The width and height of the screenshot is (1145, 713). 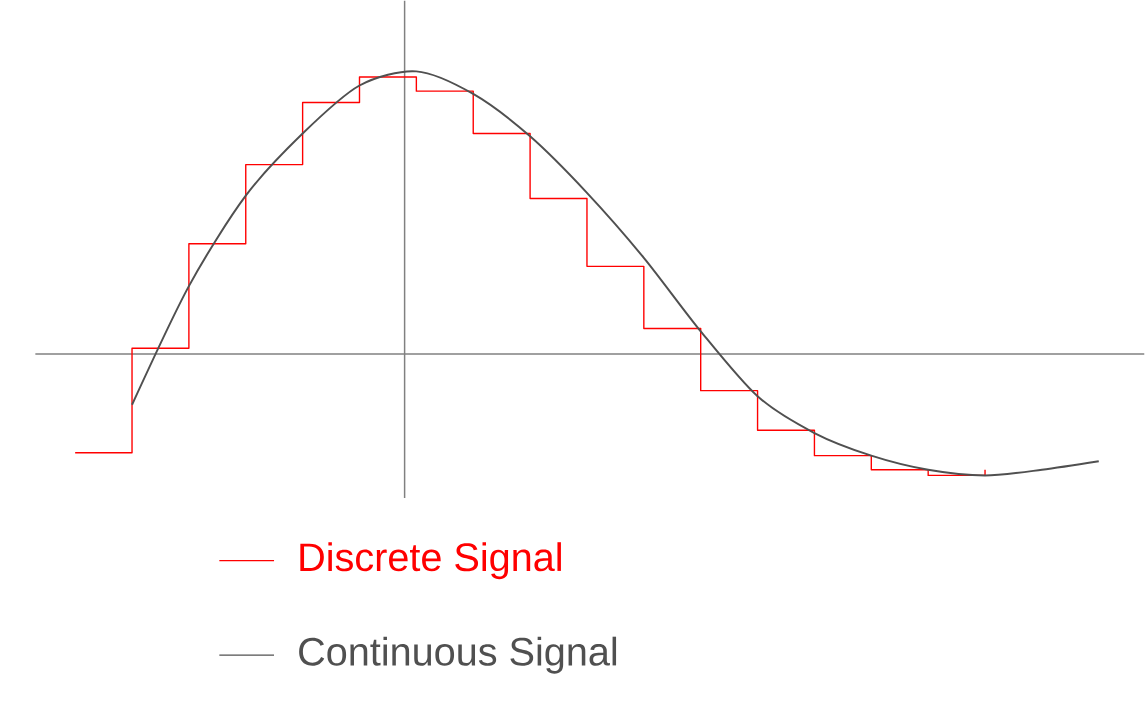 I want to click on legend-label: Continuous Signal, so click(x=458, y=655).